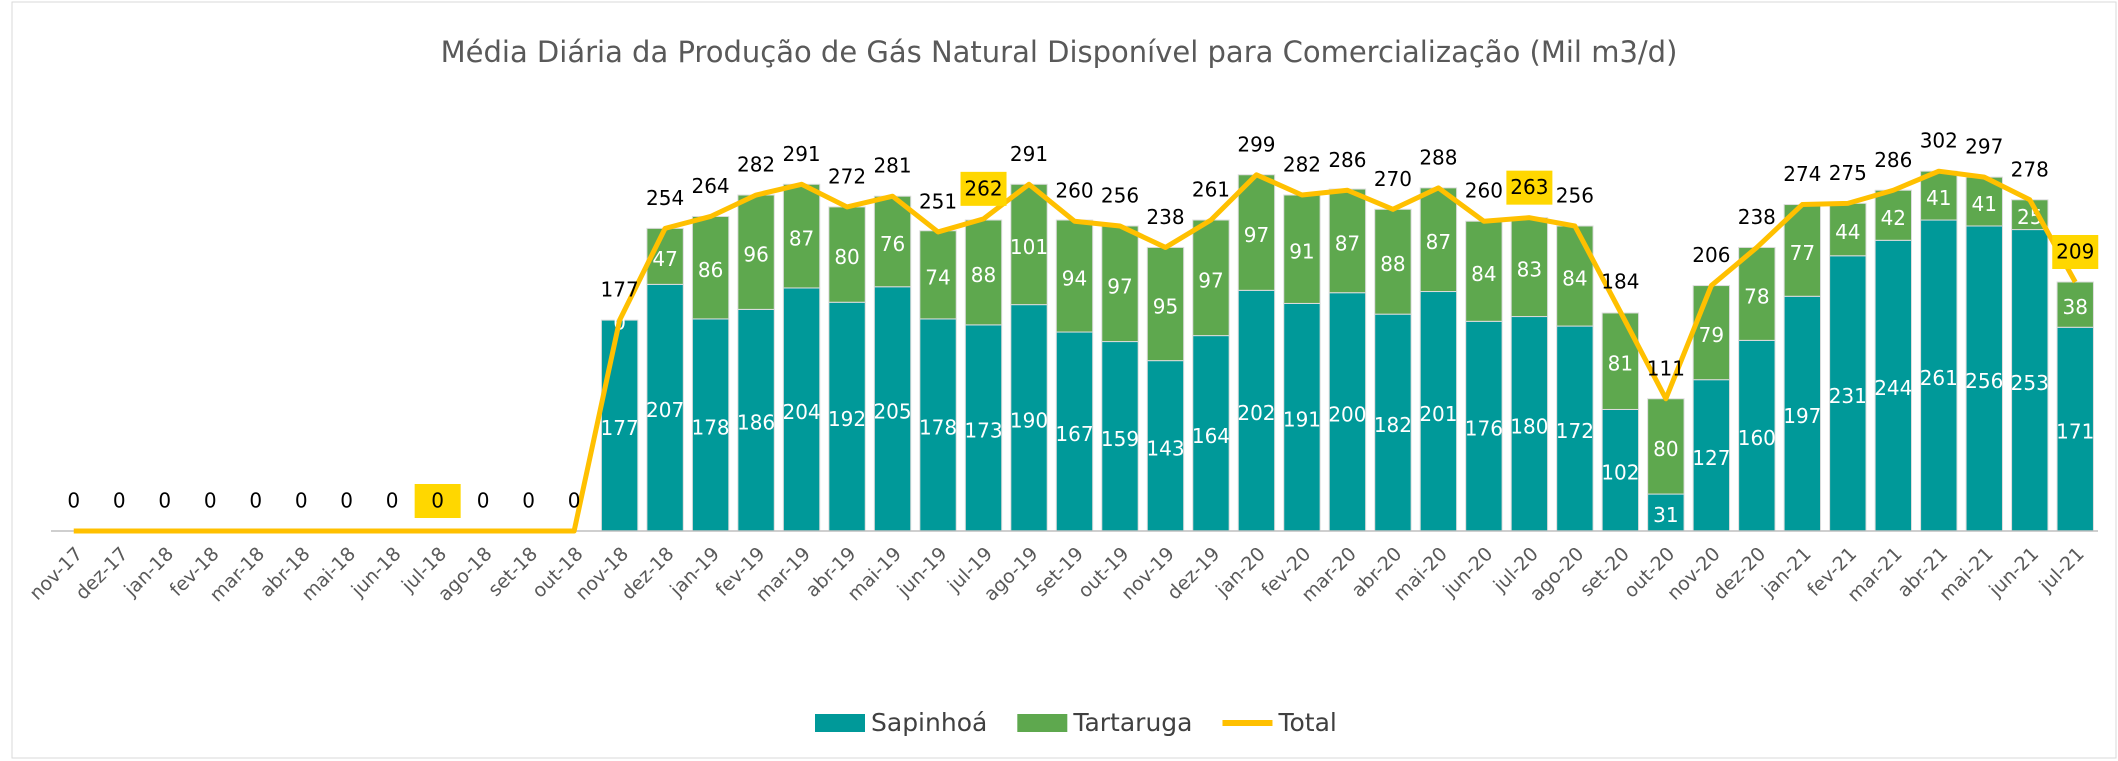 Image resolution: width=2118 pixels, height=761 pixels. I want to click on total-label: 282, so click(756, 165).